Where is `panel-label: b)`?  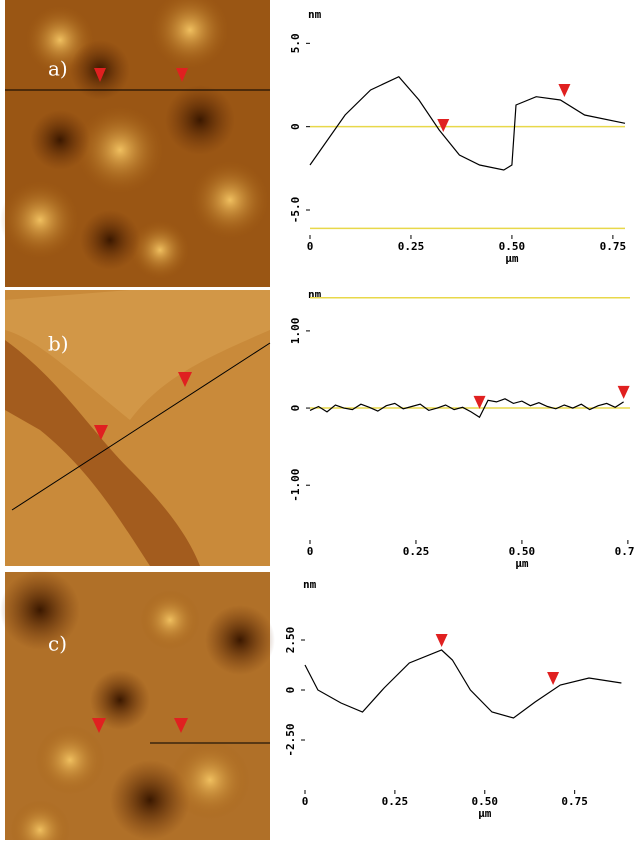 panel-label: b) is located at coordinates (58, 344).